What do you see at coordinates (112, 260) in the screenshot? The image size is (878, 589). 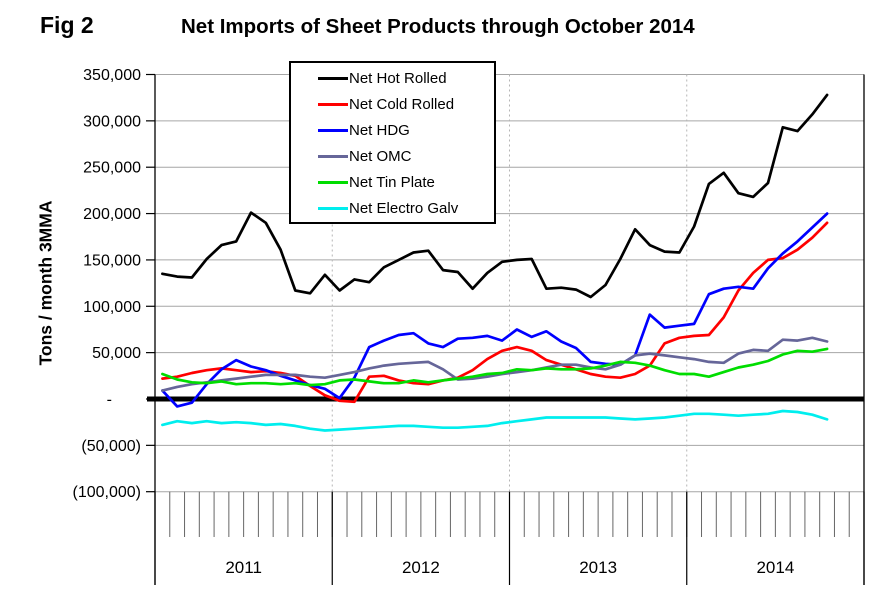 I see `y-tick-label: 150,000` at bounding box center [112, 260].